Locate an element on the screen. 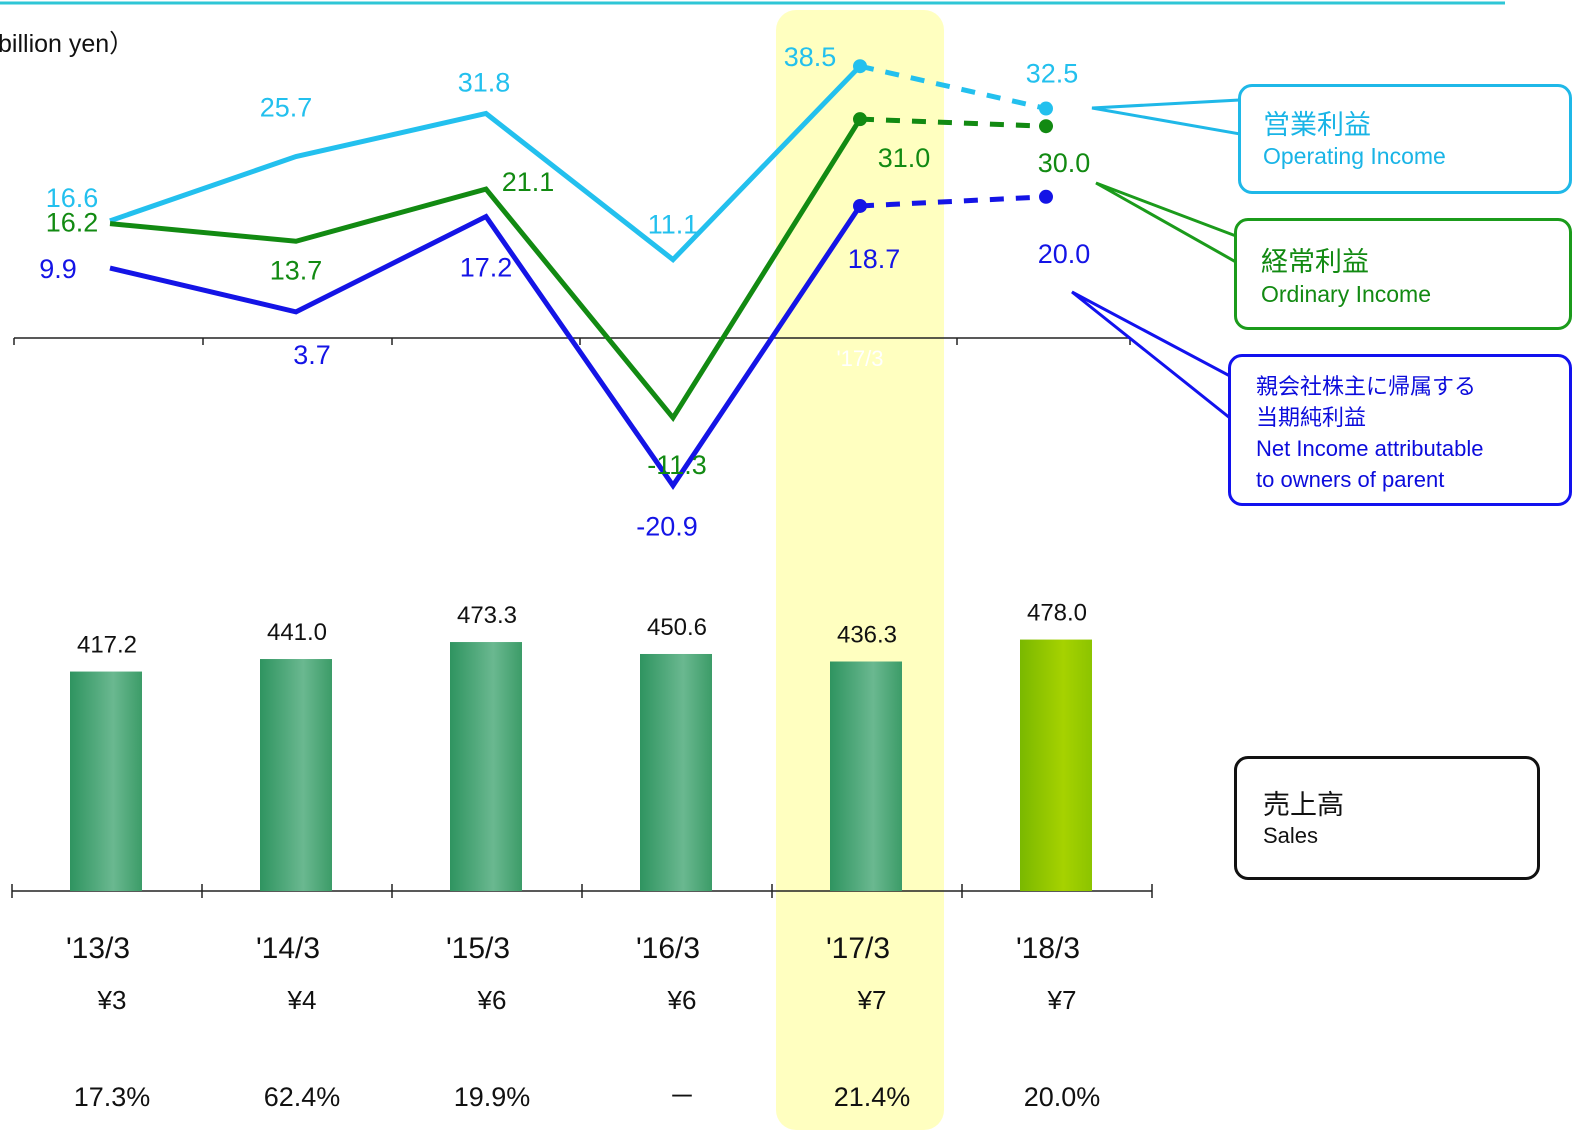  net-line is located at coordinates (486, 347).